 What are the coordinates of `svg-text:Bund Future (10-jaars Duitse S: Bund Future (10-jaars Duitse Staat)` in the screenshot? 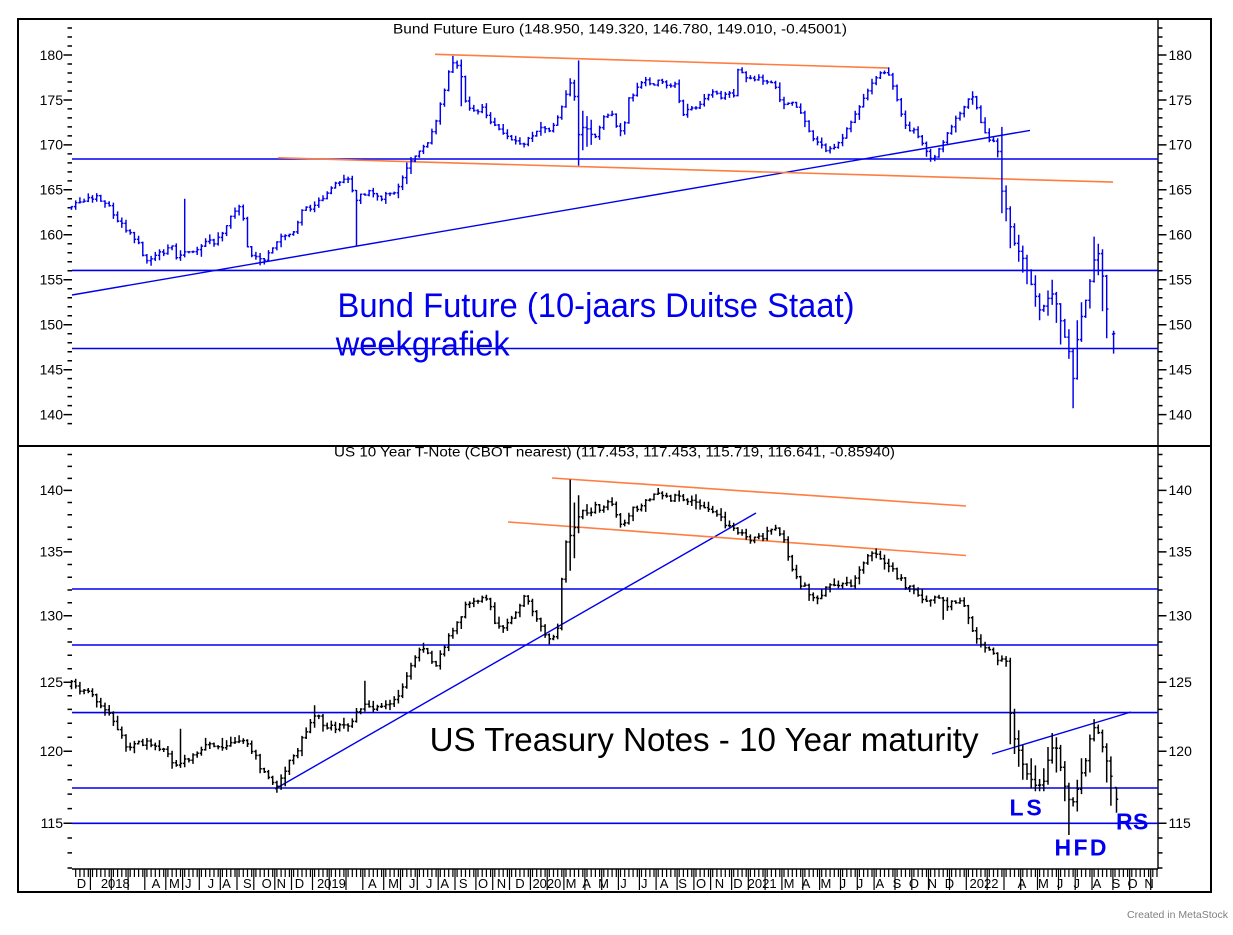 It's located at (596, 306).